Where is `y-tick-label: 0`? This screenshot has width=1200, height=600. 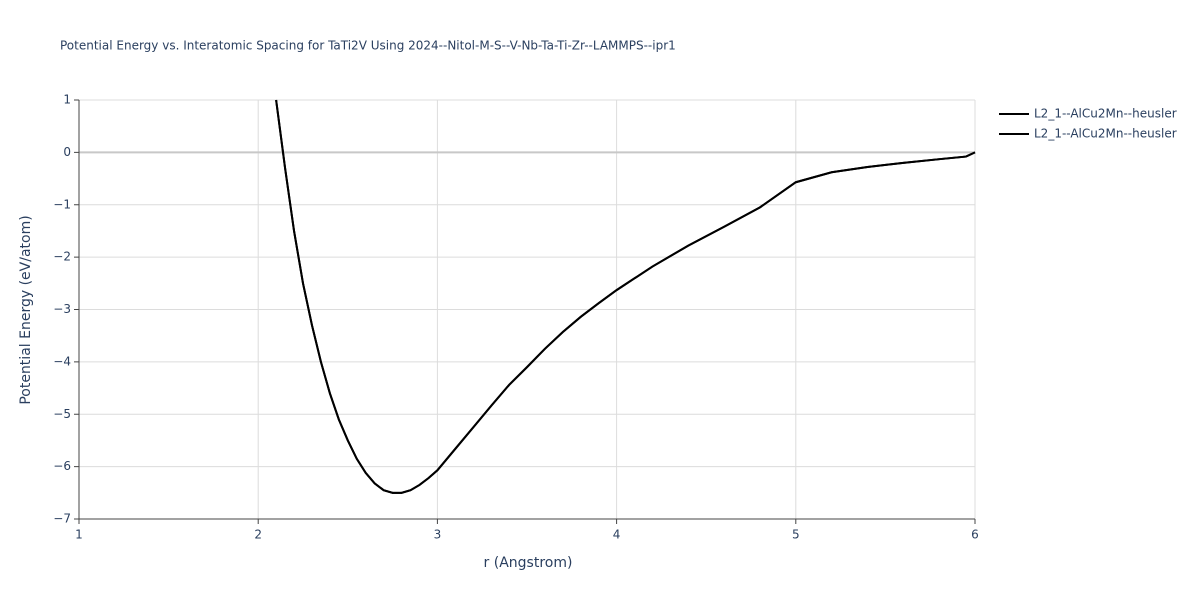 y-tick-label: 0 is located at coordinates (67, 152).